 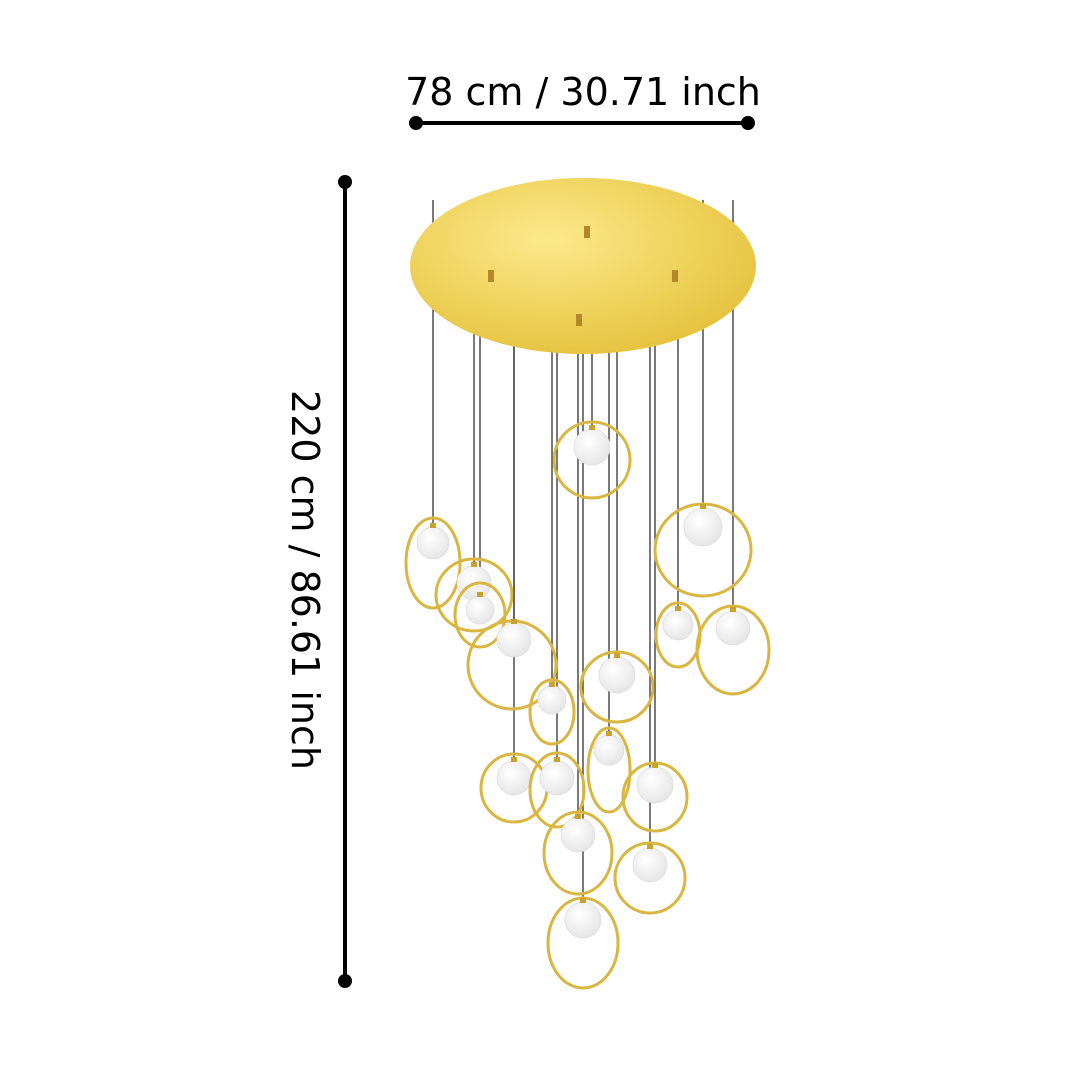 What do you see at coordinates (582, 123) in the screenshot?
I see `width-dimension-line` at bounding box center [582, 123].